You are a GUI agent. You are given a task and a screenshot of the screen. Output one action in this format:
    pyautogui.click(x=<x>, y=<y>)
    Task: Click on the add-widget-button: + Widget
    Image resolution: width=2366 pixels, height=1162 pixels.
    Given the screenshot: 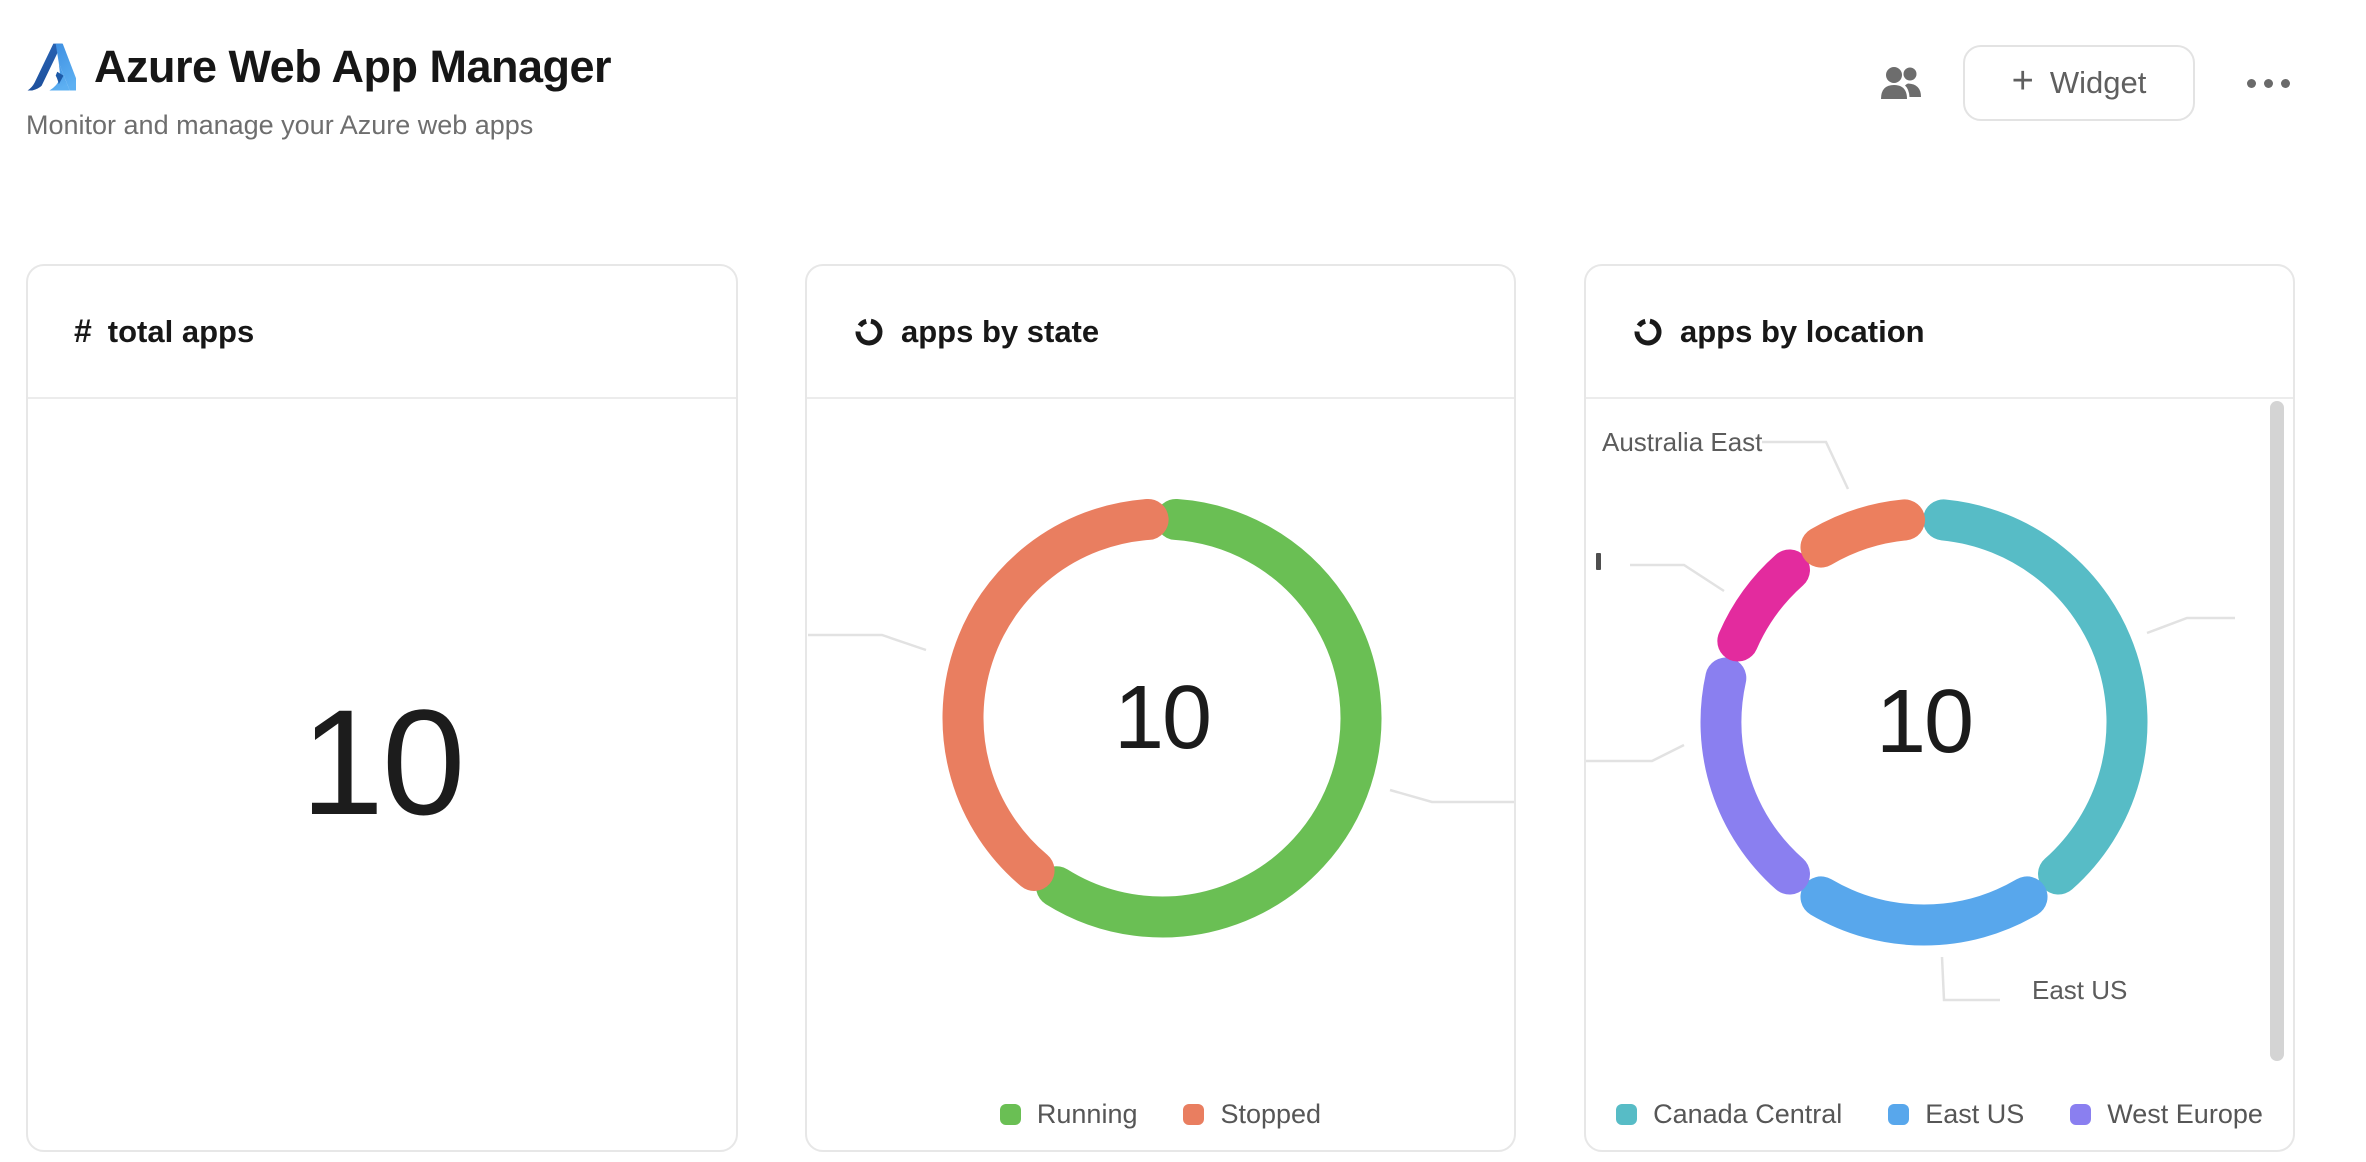 What is the action you would take?
    pyautogui.click(x=2079, y=83)
    